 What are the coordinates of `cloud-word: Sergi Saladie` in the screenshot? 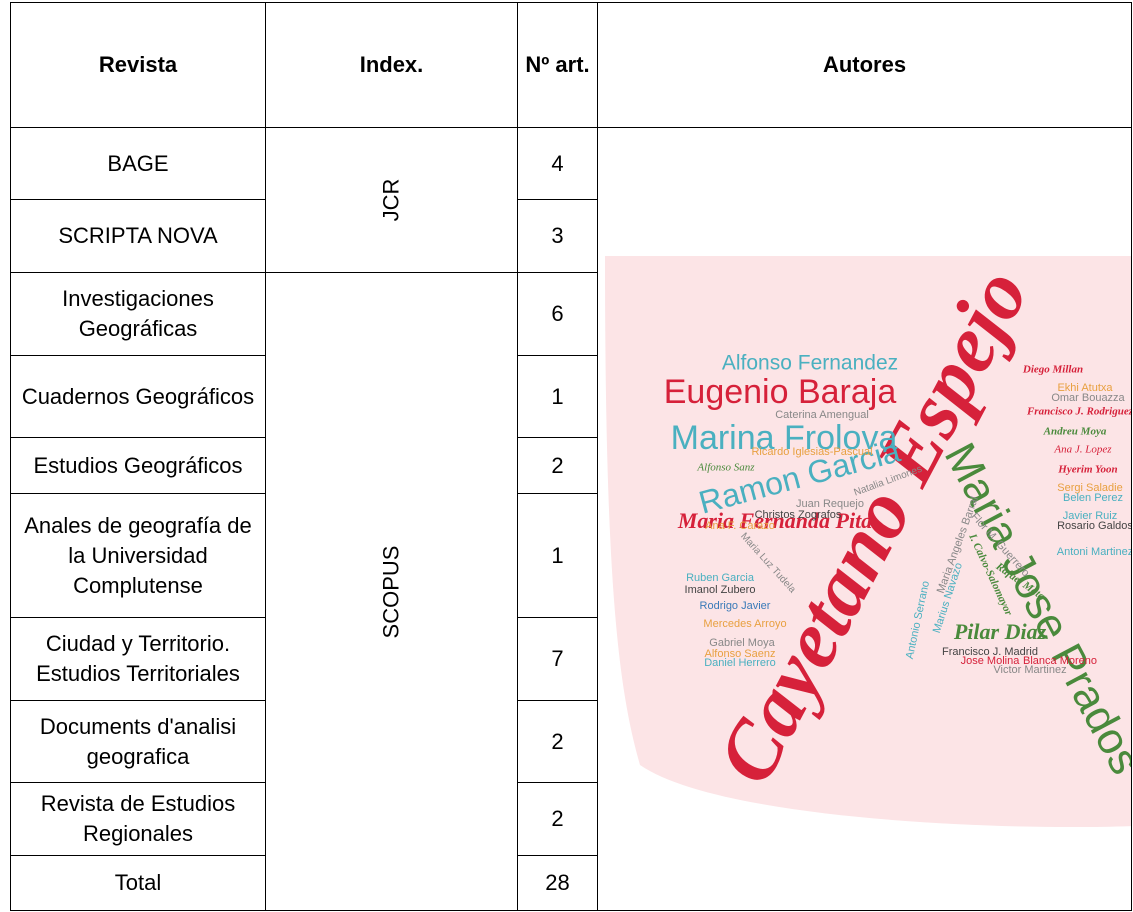 It's located at (1089, 488).